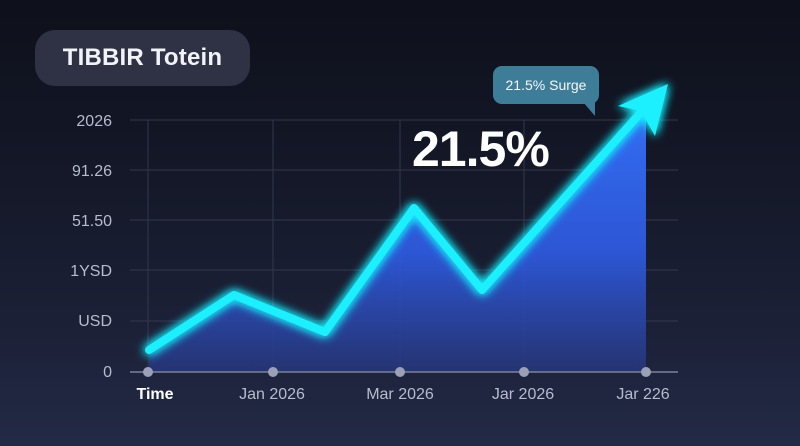  Describe the element at coordinates (94, 121) in the screenshot. I see `y-label-0: 2026` at that location.